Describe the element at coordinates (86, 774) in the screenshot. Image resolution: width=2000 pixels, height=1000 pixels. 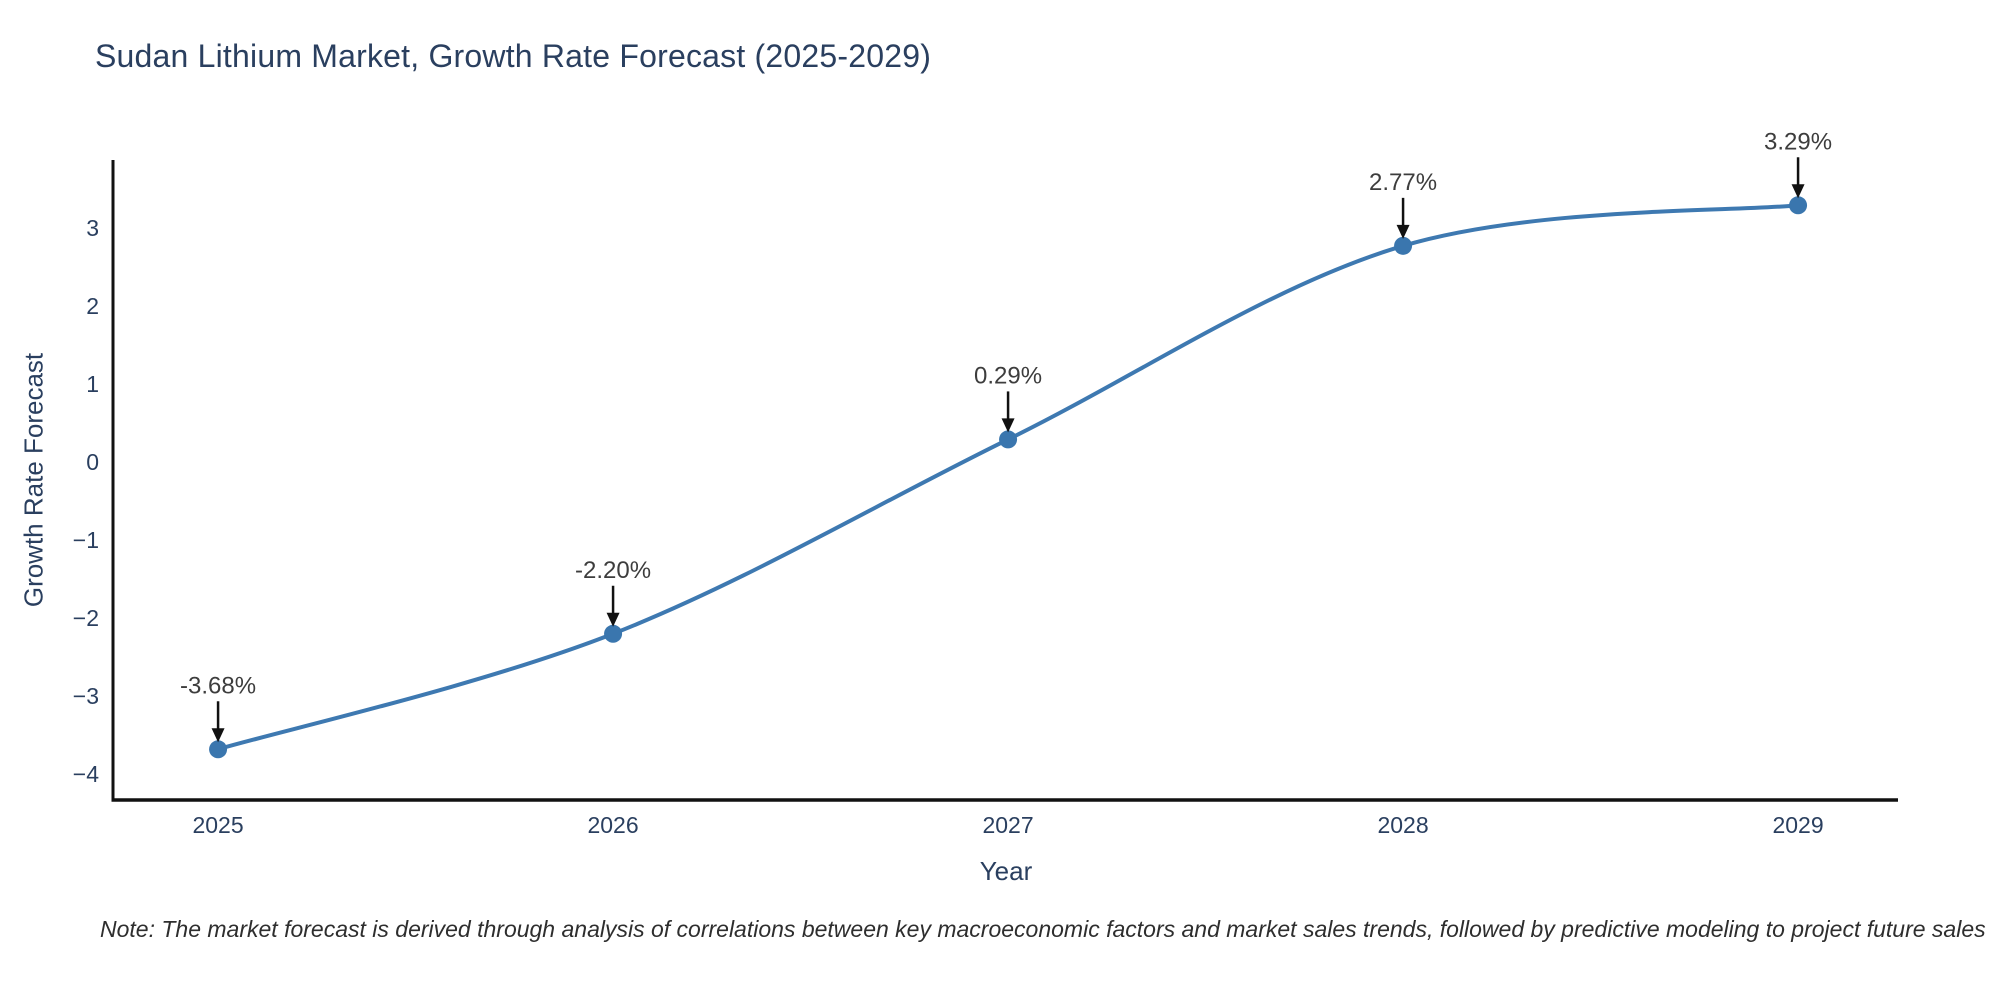
I see `y-tick-label: −4` at that location.